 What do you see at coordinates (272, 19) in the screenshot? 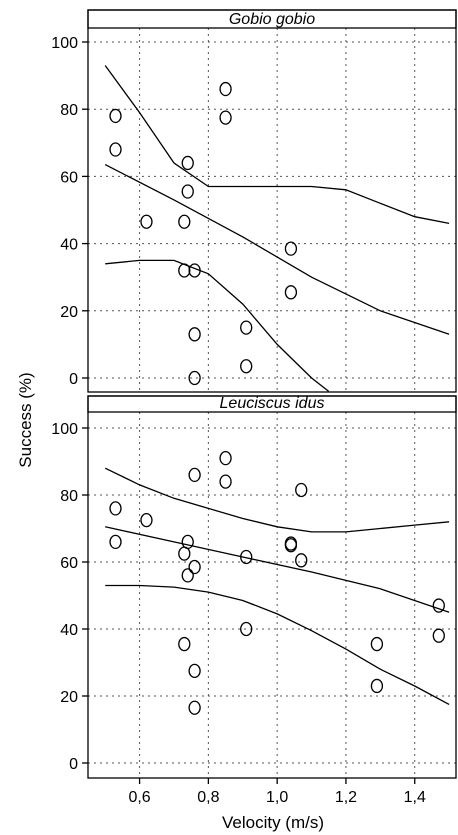
I see `panel-title: Gobio gobio` at bounding box center [272, 19].